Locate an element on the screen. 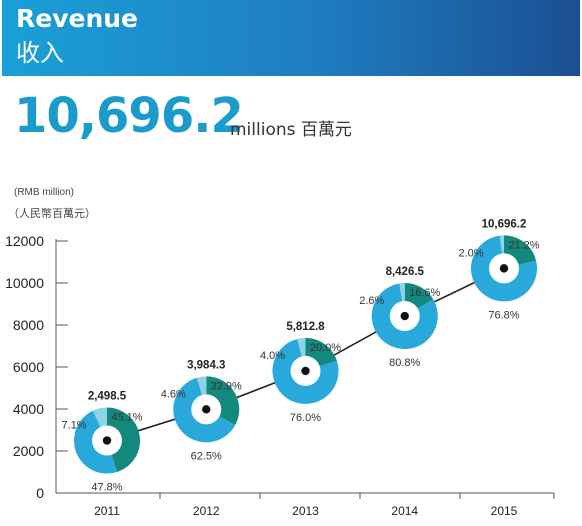  x-tick-label: 2013 is located at coordinates (305, 511).